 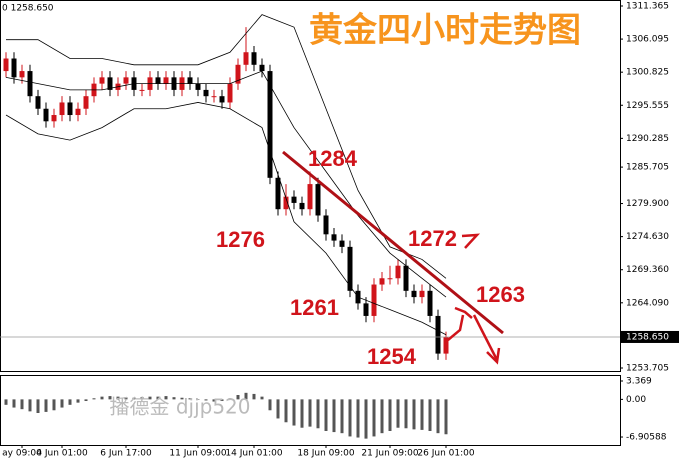 I want to click on watermark: 播德金 djjp520, so click(x=179, y=407).